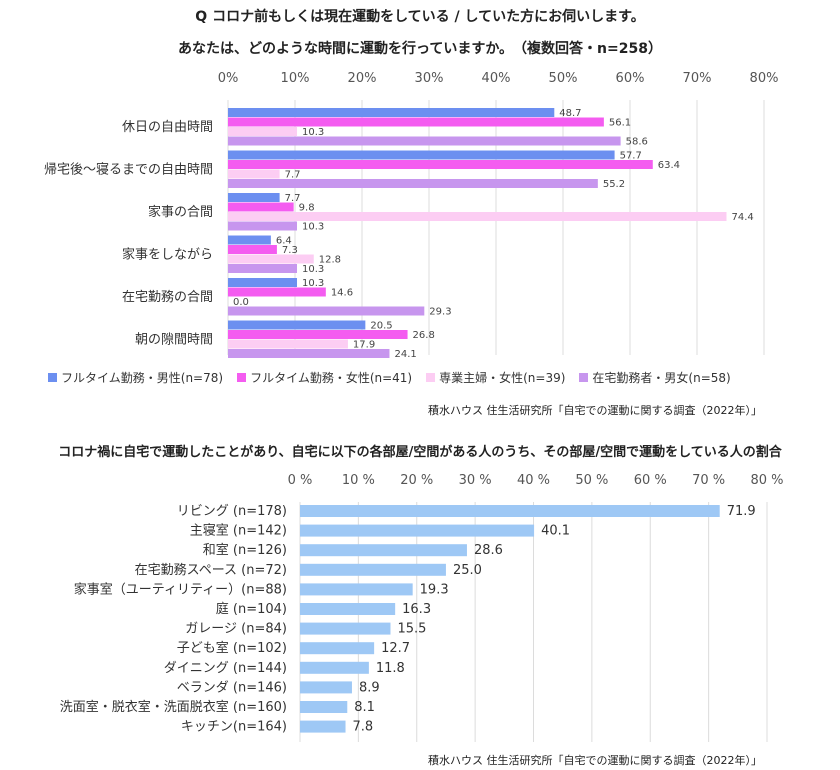 This screenshot has height=770, width=840. What do you see at coordinates (324, 377) in the screenshot?
I see `chart1-legend-item: フルタイム勤務・女性(n=41)` at bounding box center [324, 377].